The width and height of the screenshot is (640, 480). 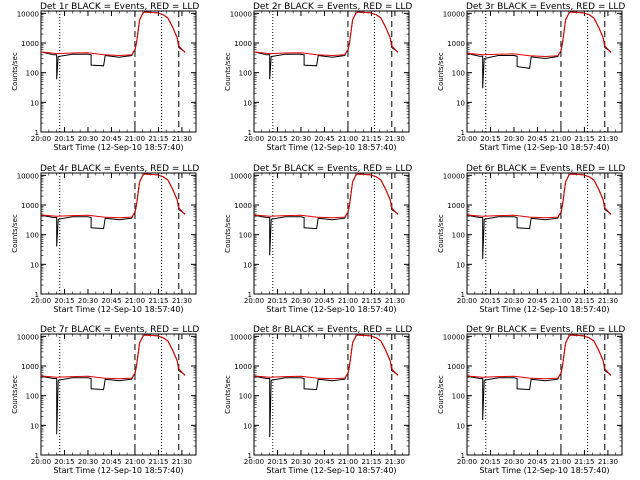 I want to click on chart-title: Det 8r BLACK = Events, RED = LLD, so click(x=332, y=330).